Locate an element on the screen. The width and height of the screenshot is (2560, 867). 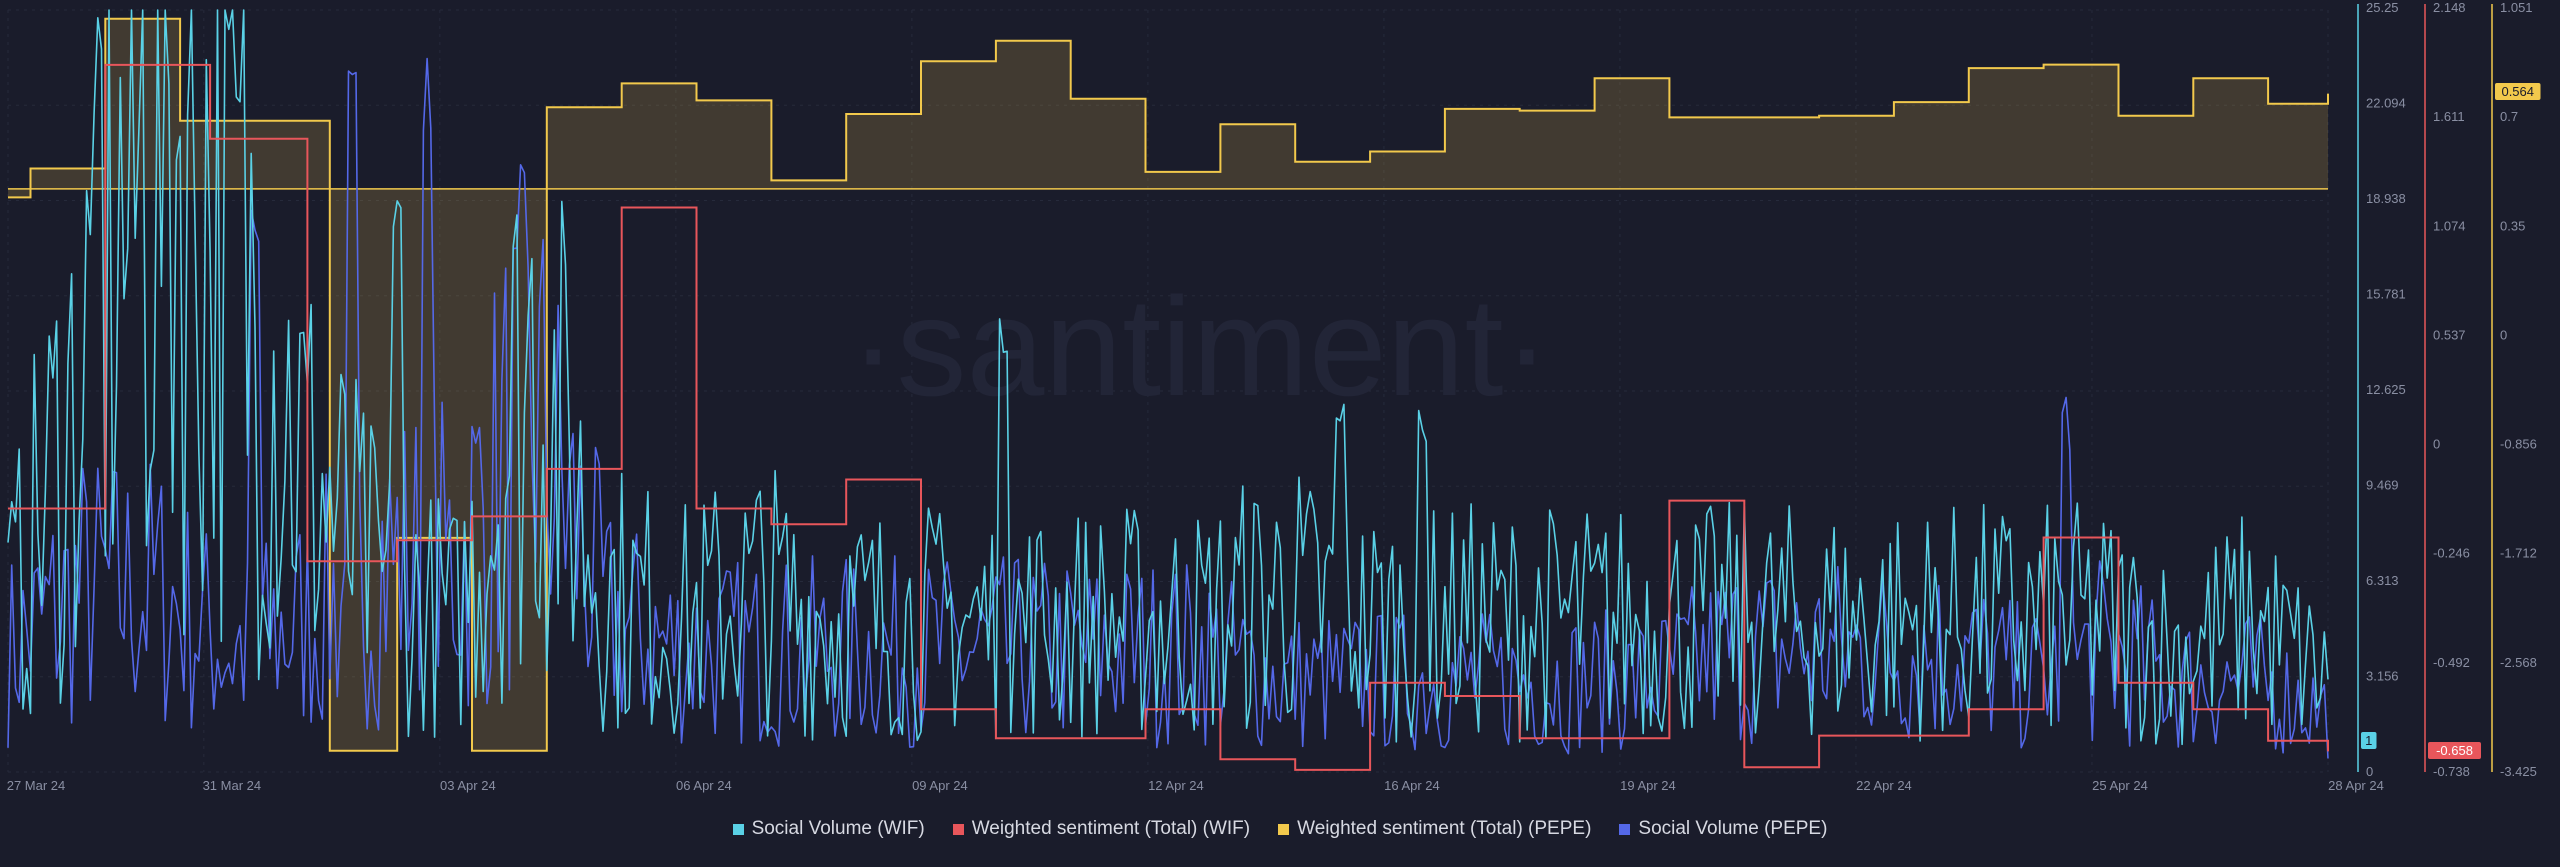
legend-item: Weighted sentiment (Total) (PEPE) is located at coordinates (1434, 829).